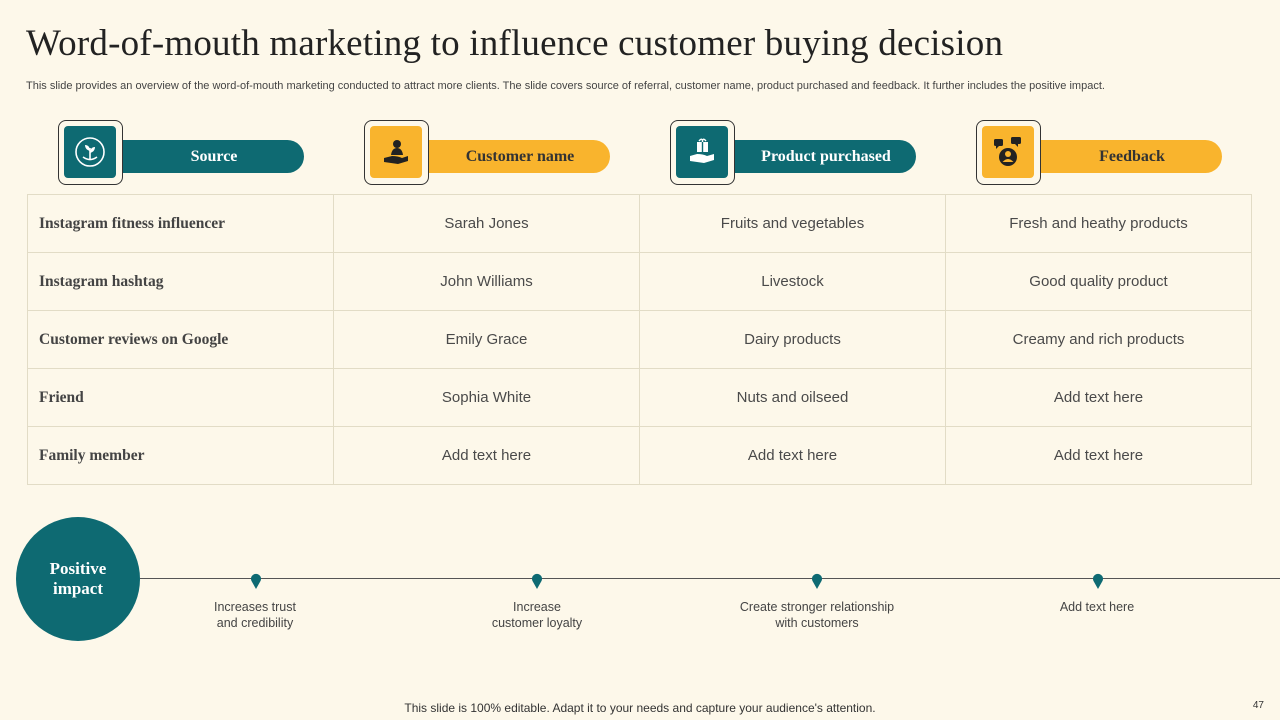 Image resolution: width=1280 pixels, height=720 pixels. Describe the element at coordinates (792, 281) in the screenshot. I see `product-cell: Livestock` at that location.